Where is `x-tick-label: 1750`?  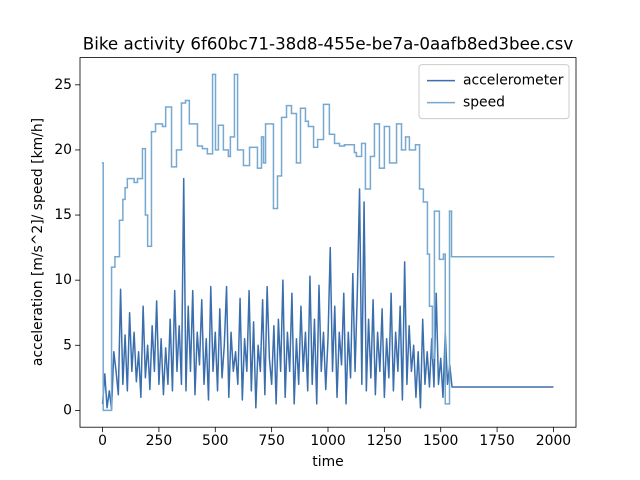 x-tick-label: 1750 is located at coordinates (496, 441).